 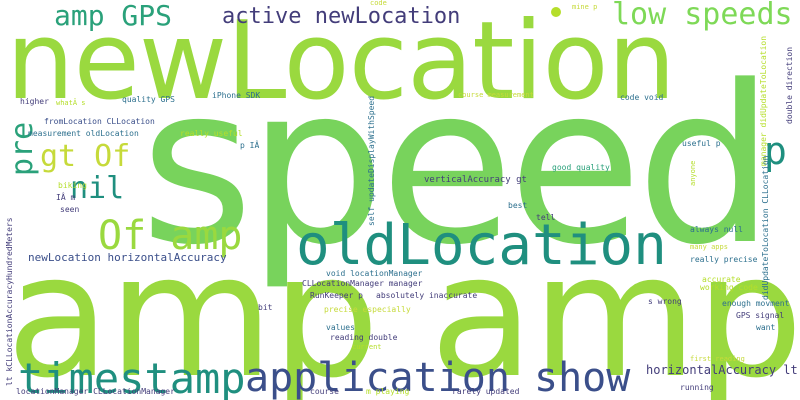 What do you see at coordinates (34, 101) in the screenshot?
I see `word-higher: higher` at bounding box center [34, 101].